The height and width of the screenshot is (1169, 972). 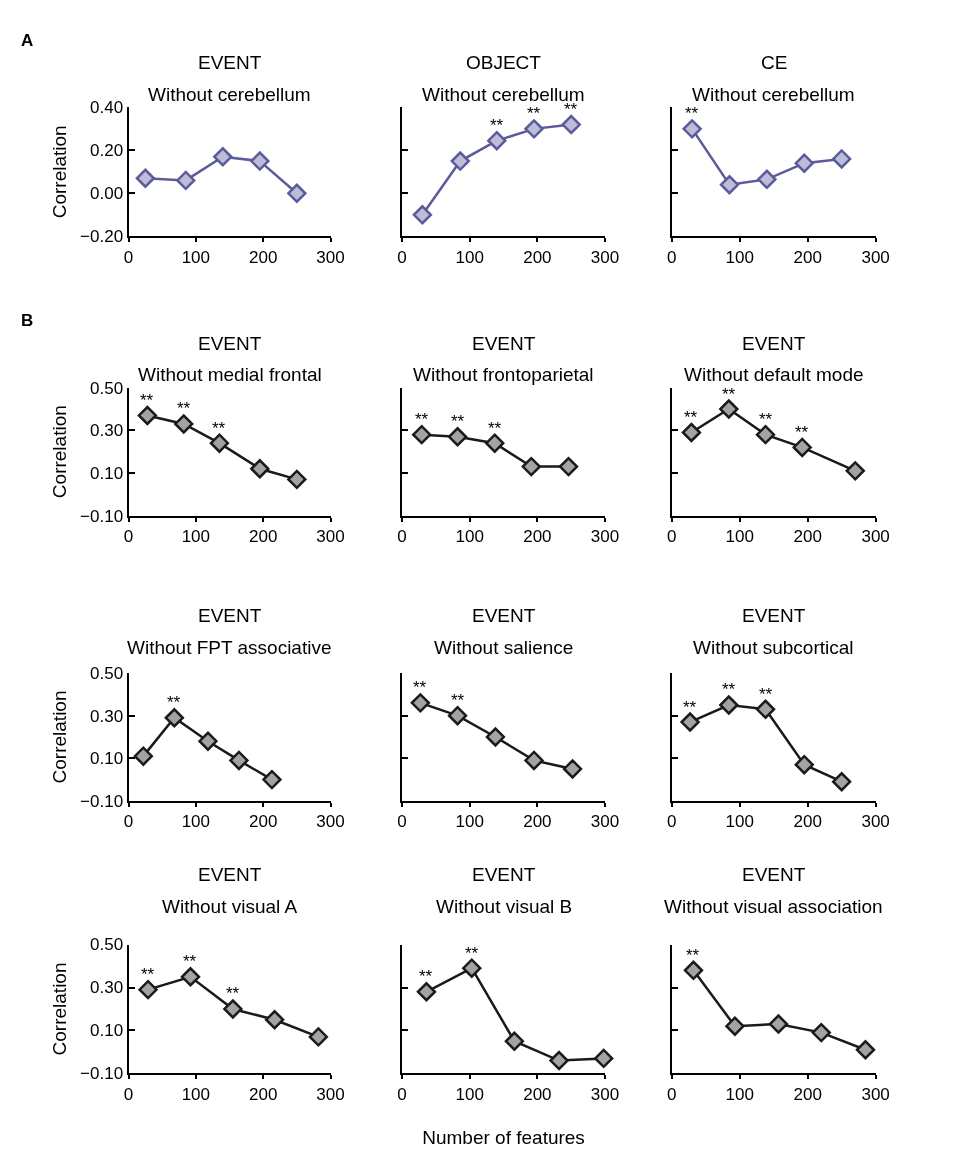 What do you see at coordinates (773, 906) in the screenshot?
I see `chart-subtitle: Without visual association` at bounding box center [773, 906].